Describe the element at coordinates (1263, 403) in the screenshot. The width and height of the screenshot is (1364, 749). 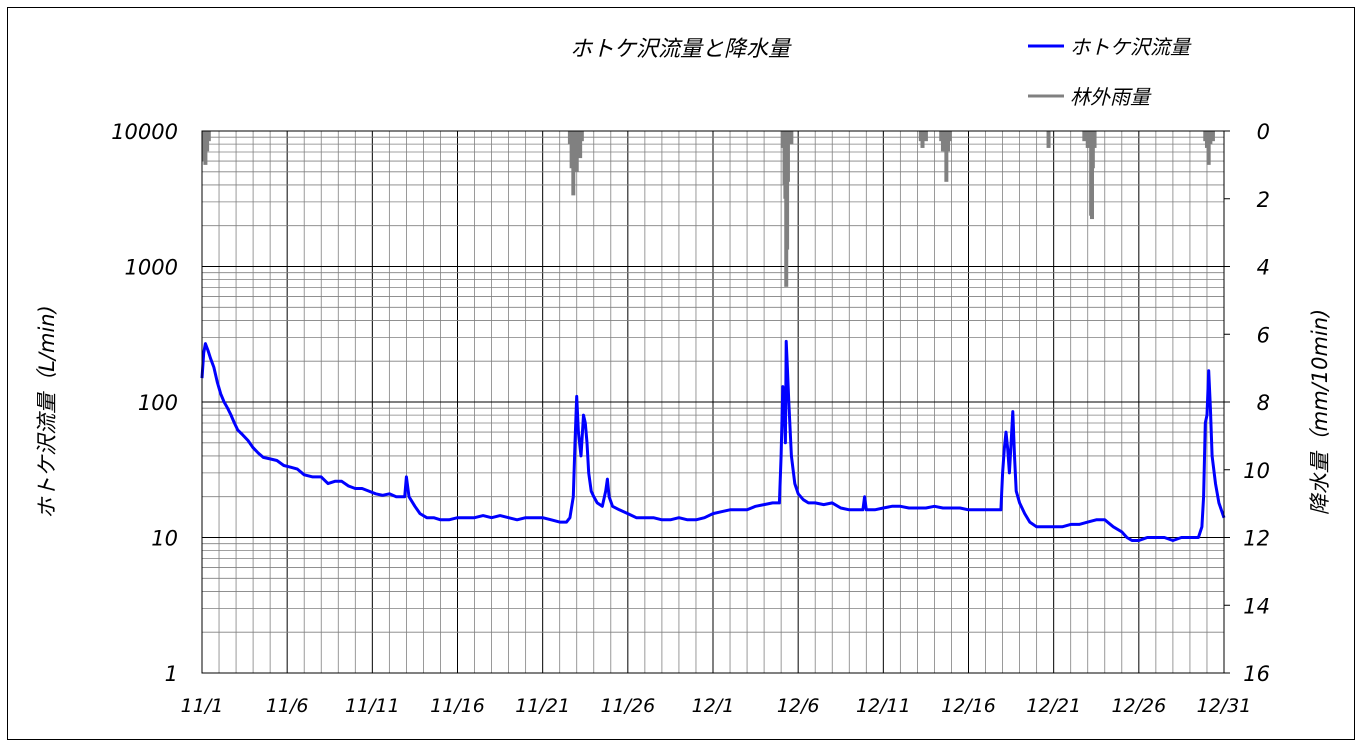
I see `y-right-tick-label: 8` at that location.